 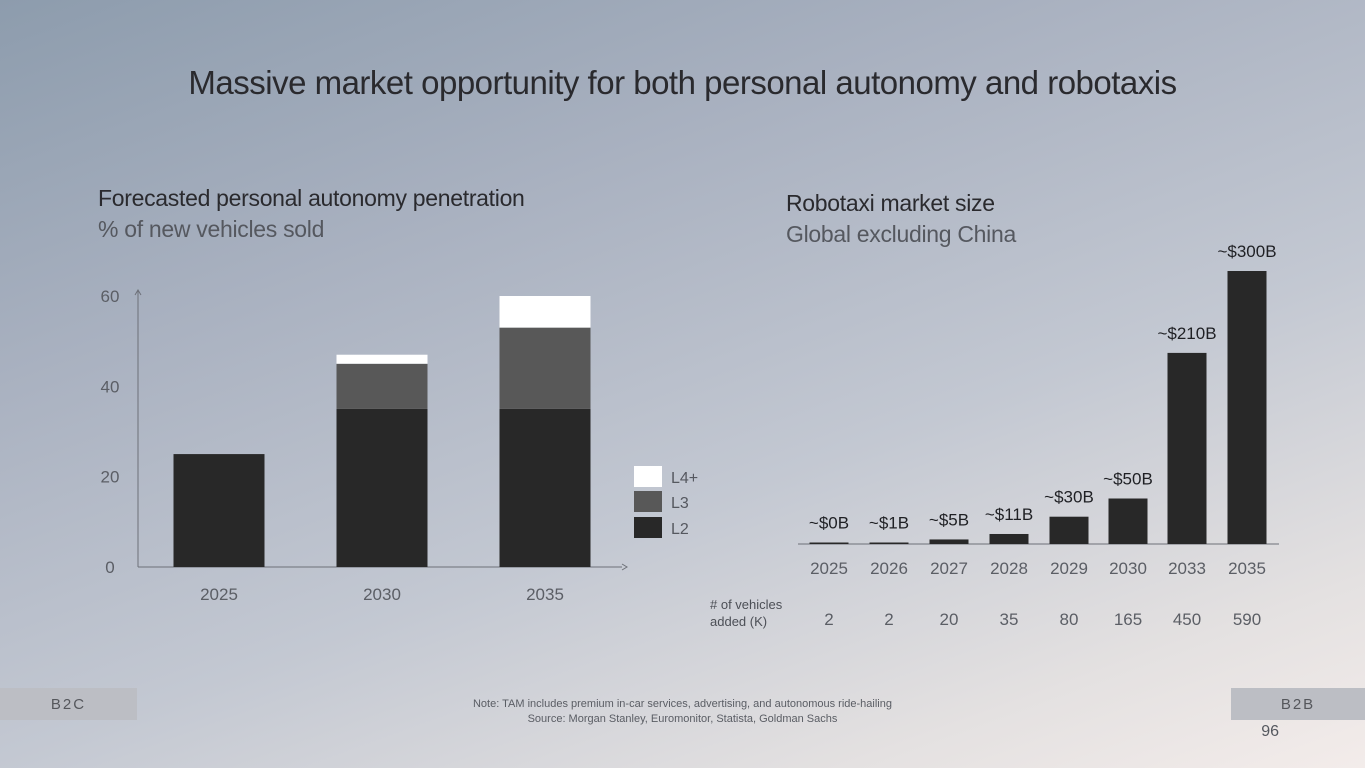 I want to click on y-tick-label: 40, so click(x=110, y=386).